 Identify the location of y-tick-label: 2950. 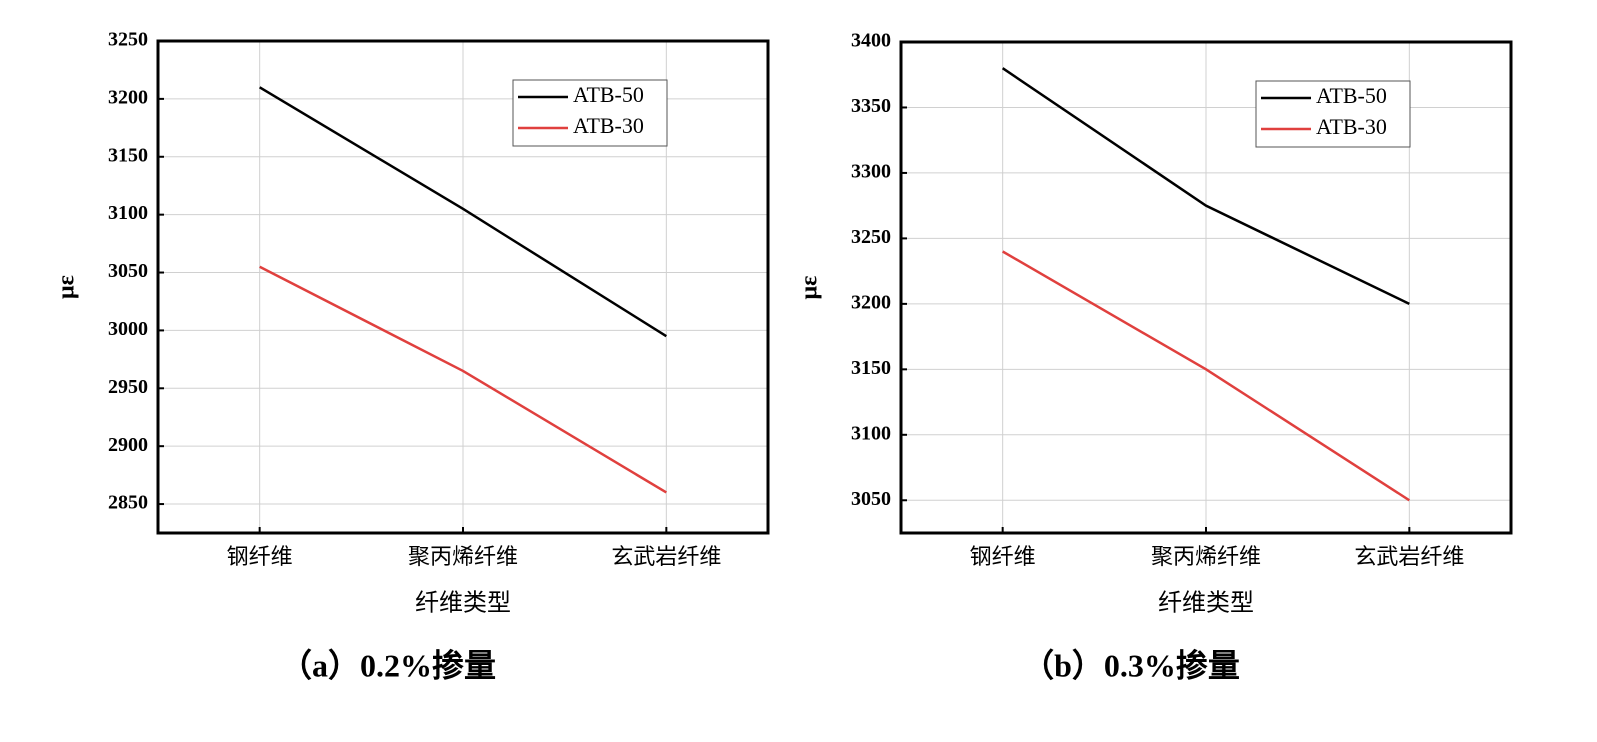
(128, 387).